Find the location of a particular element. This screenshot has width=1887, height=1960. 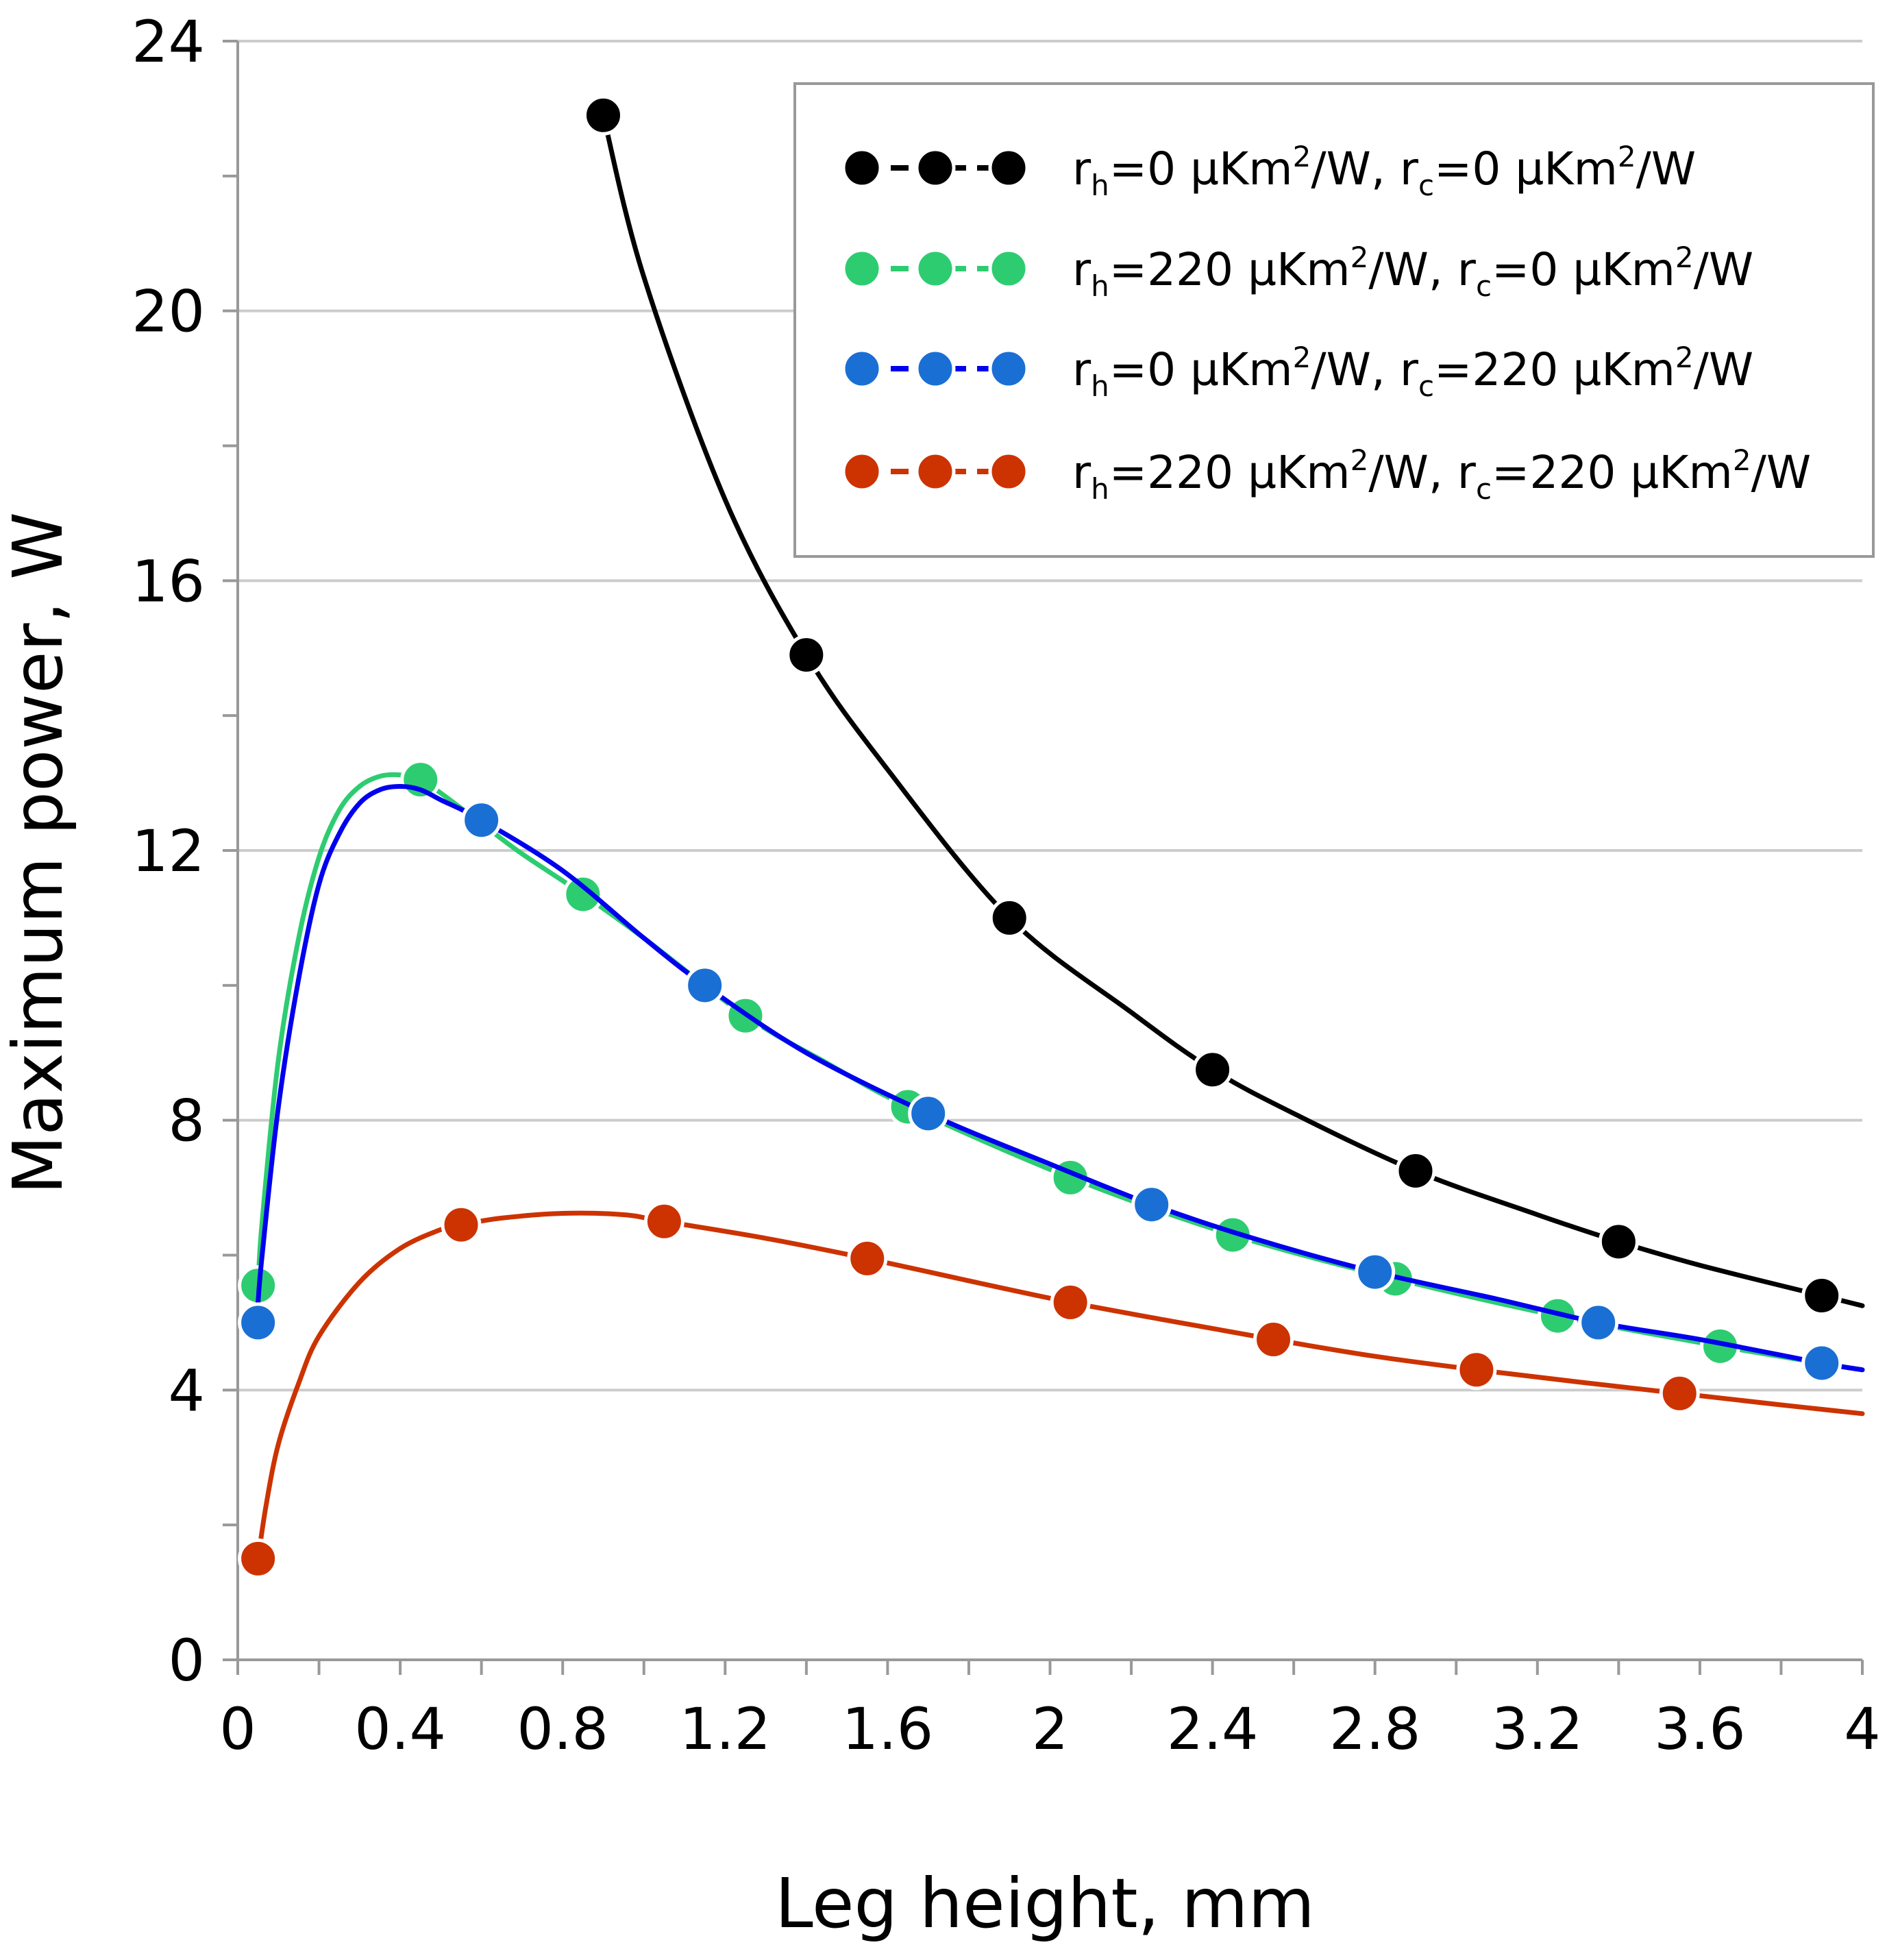

x-tick-label: 0.8 is located at coordinates (562, 1729).